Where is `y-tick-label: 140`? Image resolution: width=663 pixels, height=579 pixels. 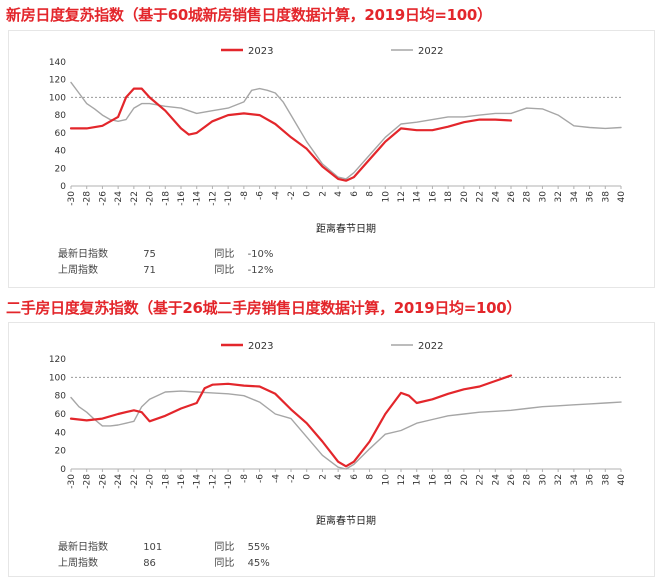 y-tick-label: 140 is located at coordinates (57, 63).